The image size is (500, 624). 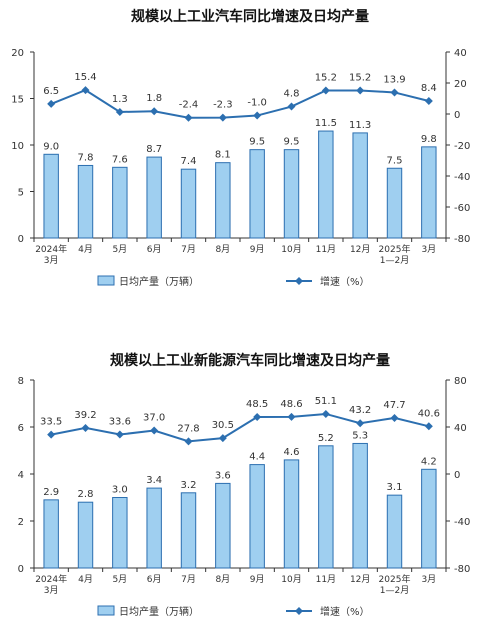 I want to click on chart-2-x-tick-label: 3月, so click(x=51, y=590).